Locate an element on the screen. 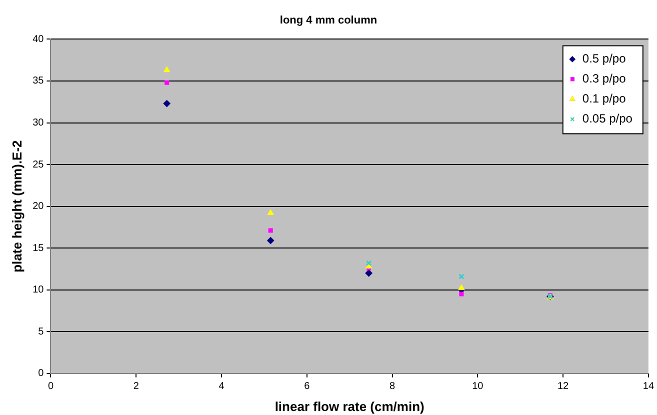 This screenshot has width=657, height=415. y-tick-label: 15 is located at coordinates (38, 248).